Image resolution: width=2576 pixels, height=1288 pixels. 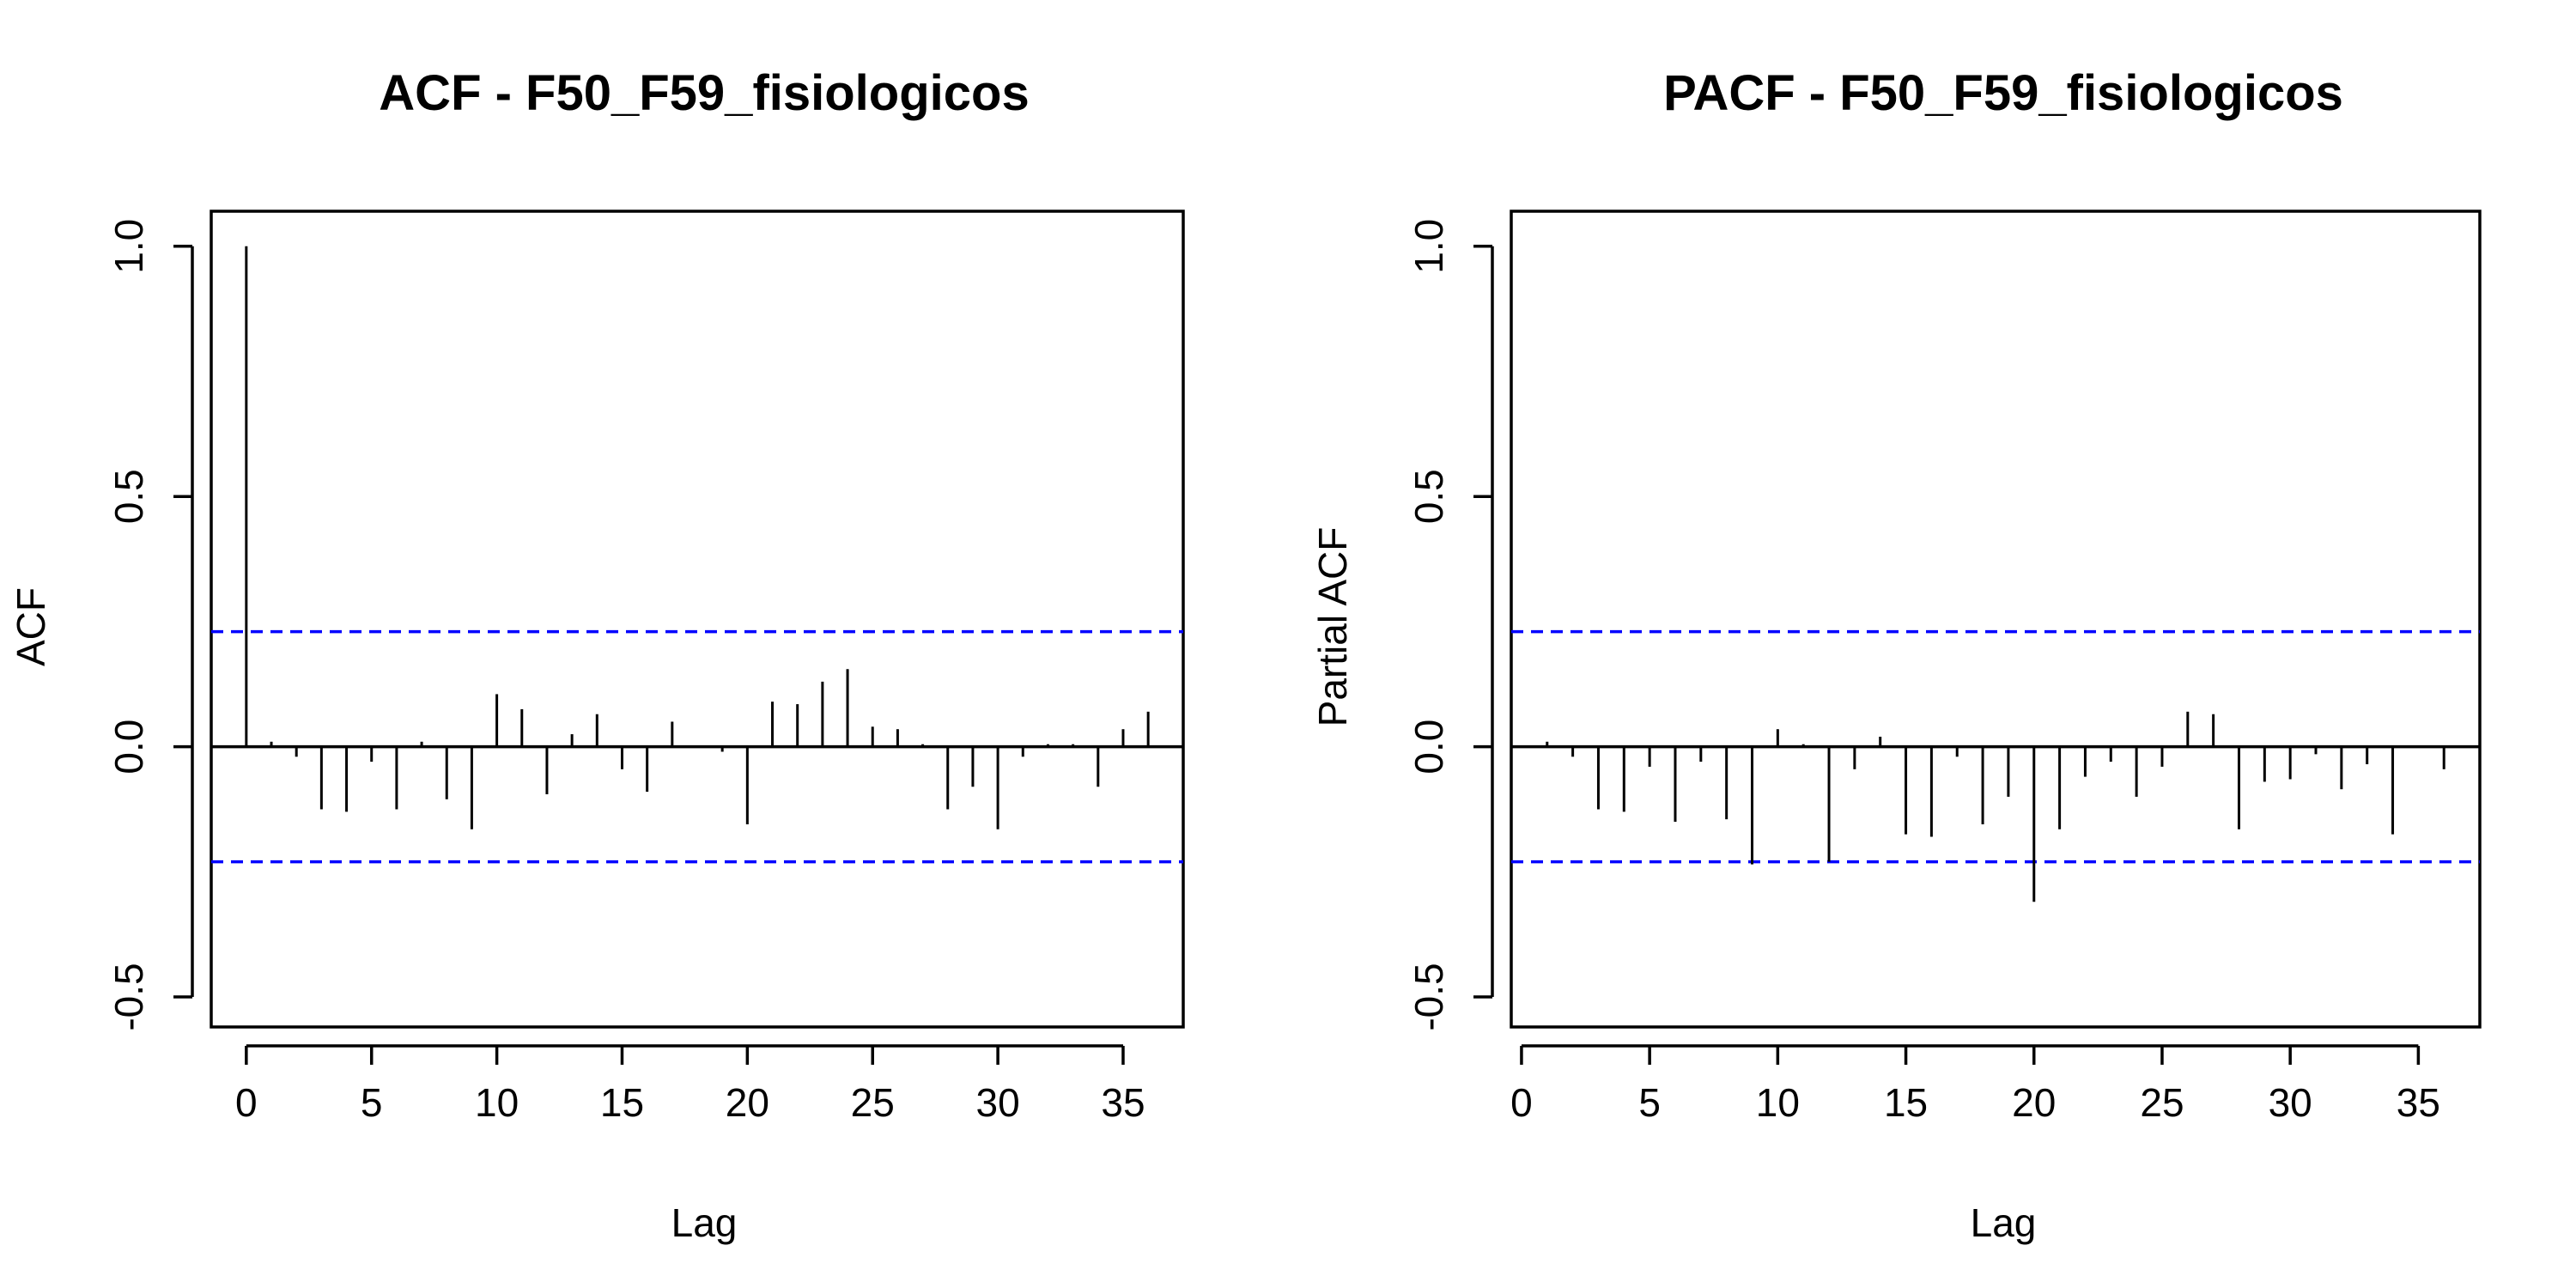 I want to click on acf-y-tick-label: 1.0, so click(x=128, y=247).